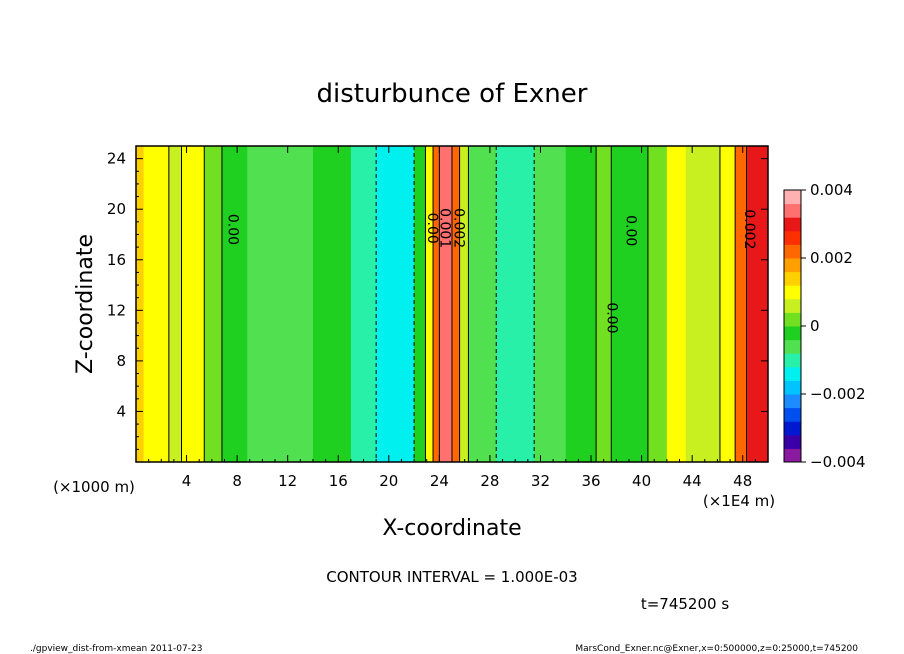 The height and width of the screenshot is (654, 904). I want to click on x-tick-label: 36, so click(590, 481).